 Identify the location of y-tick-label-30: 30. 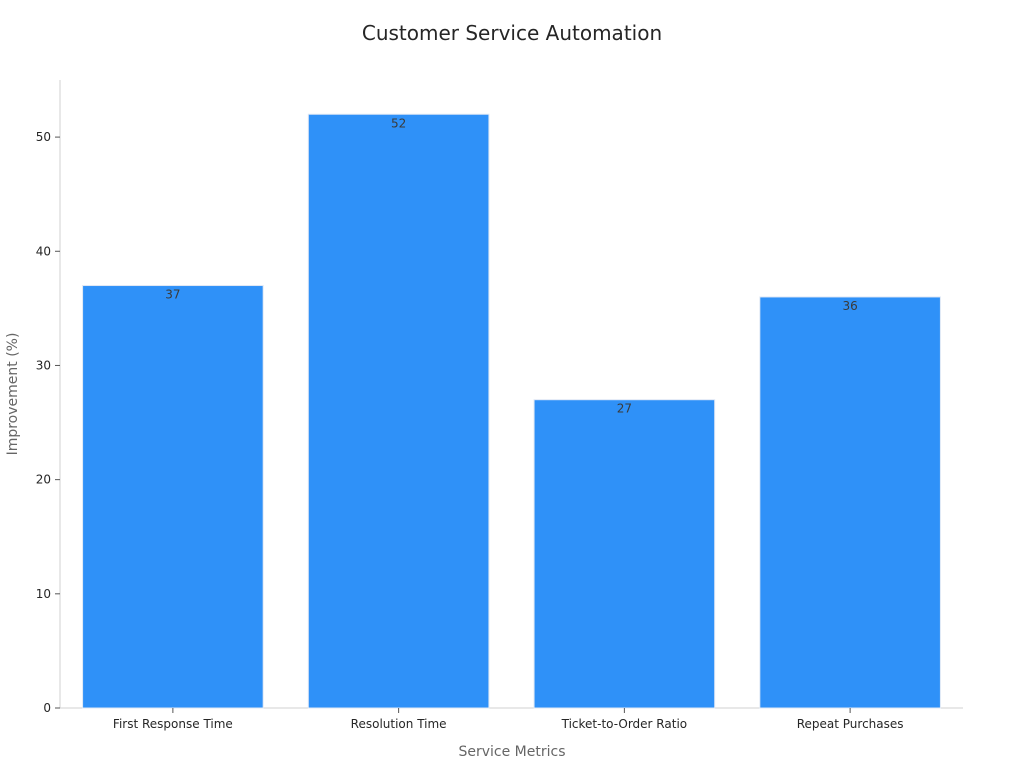
(43, 365).